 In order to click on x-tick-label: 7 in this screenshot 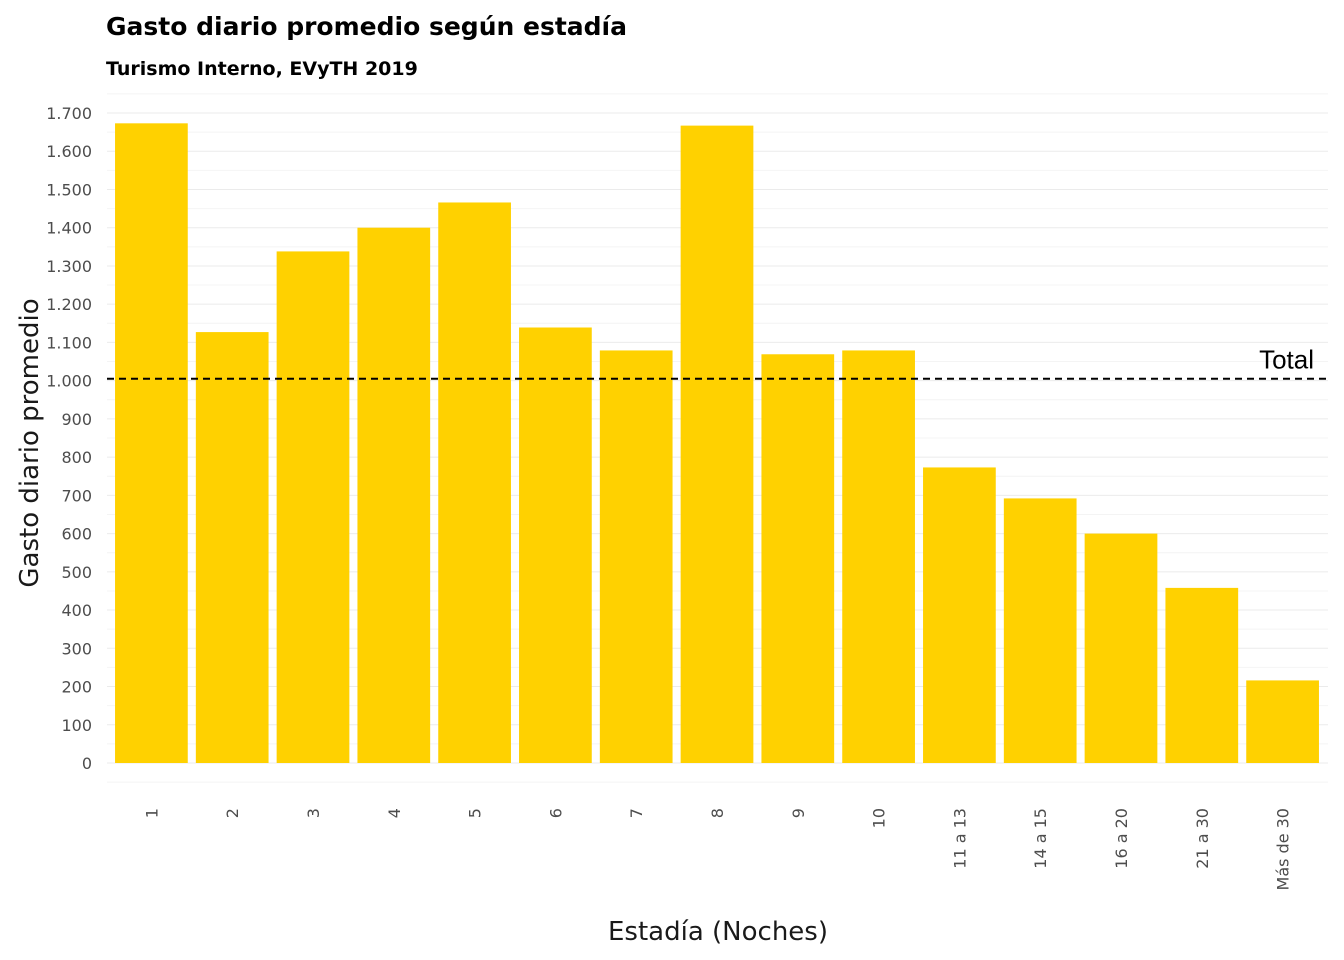, I will do `click(636, 813)`.